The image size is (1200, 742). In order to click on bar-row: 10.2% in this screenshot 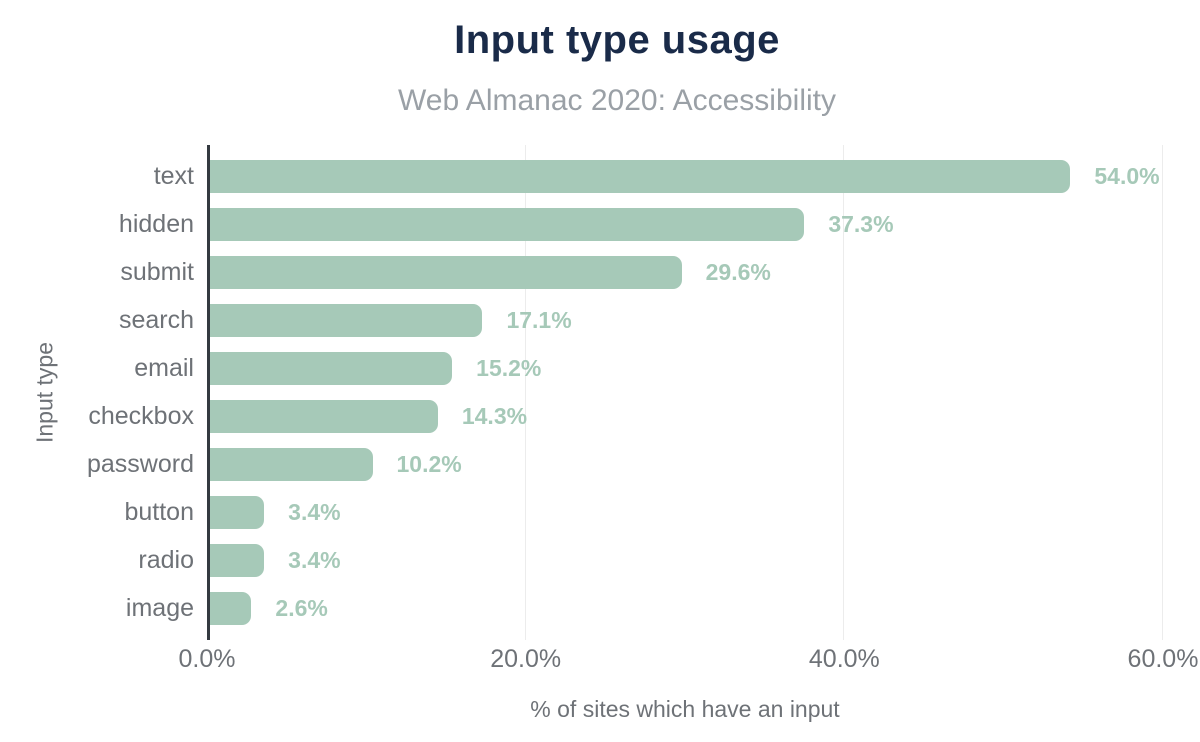, I will do `click(336, 464)`.